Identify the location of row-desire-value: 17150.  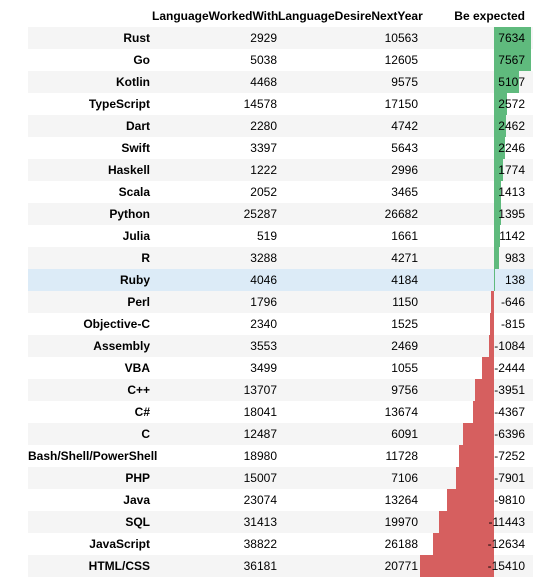
(401, 104).